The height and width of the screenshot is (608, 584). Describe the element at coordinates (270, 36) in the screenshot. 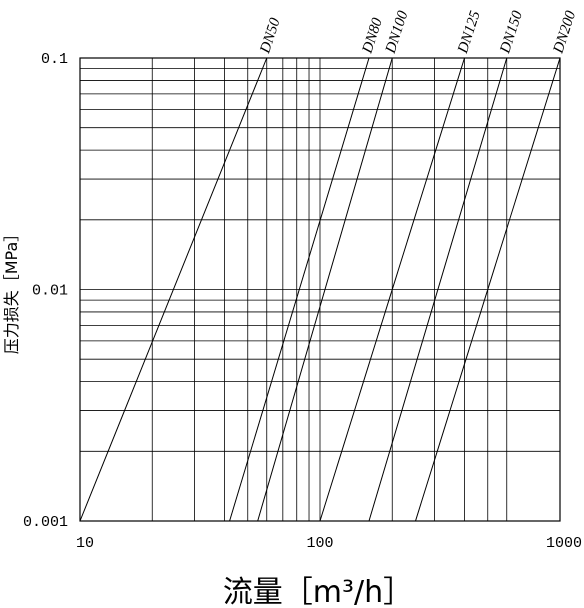

I see `series-label-dn50: DN50` at that location.